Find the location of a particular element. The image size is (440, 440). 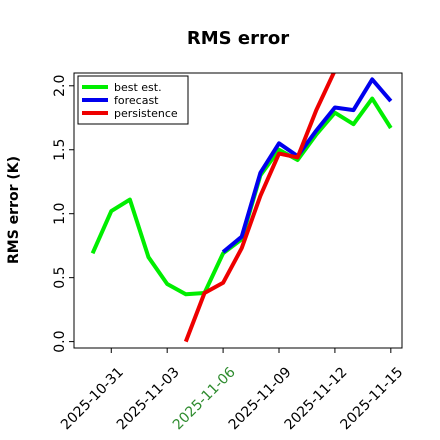

y-axis: 0.0 0.5 1.0 1.5 2.0 is located at coordinates (63, 214).